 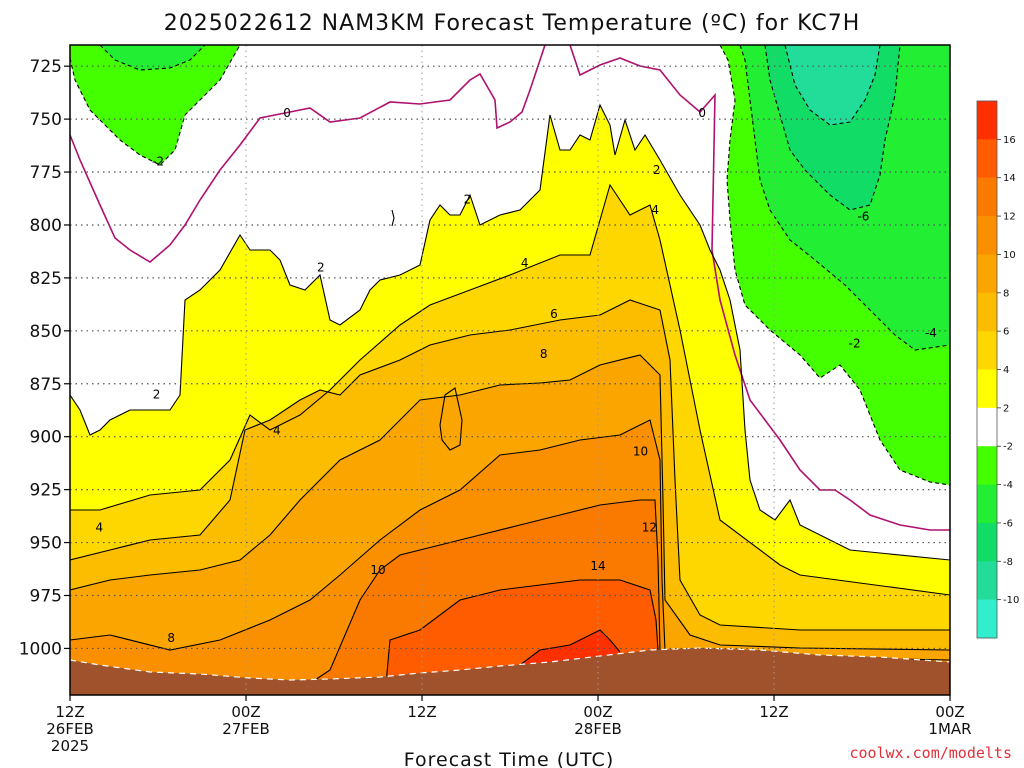 I want to click on contour-label: -6, so click(x=863, y=216).